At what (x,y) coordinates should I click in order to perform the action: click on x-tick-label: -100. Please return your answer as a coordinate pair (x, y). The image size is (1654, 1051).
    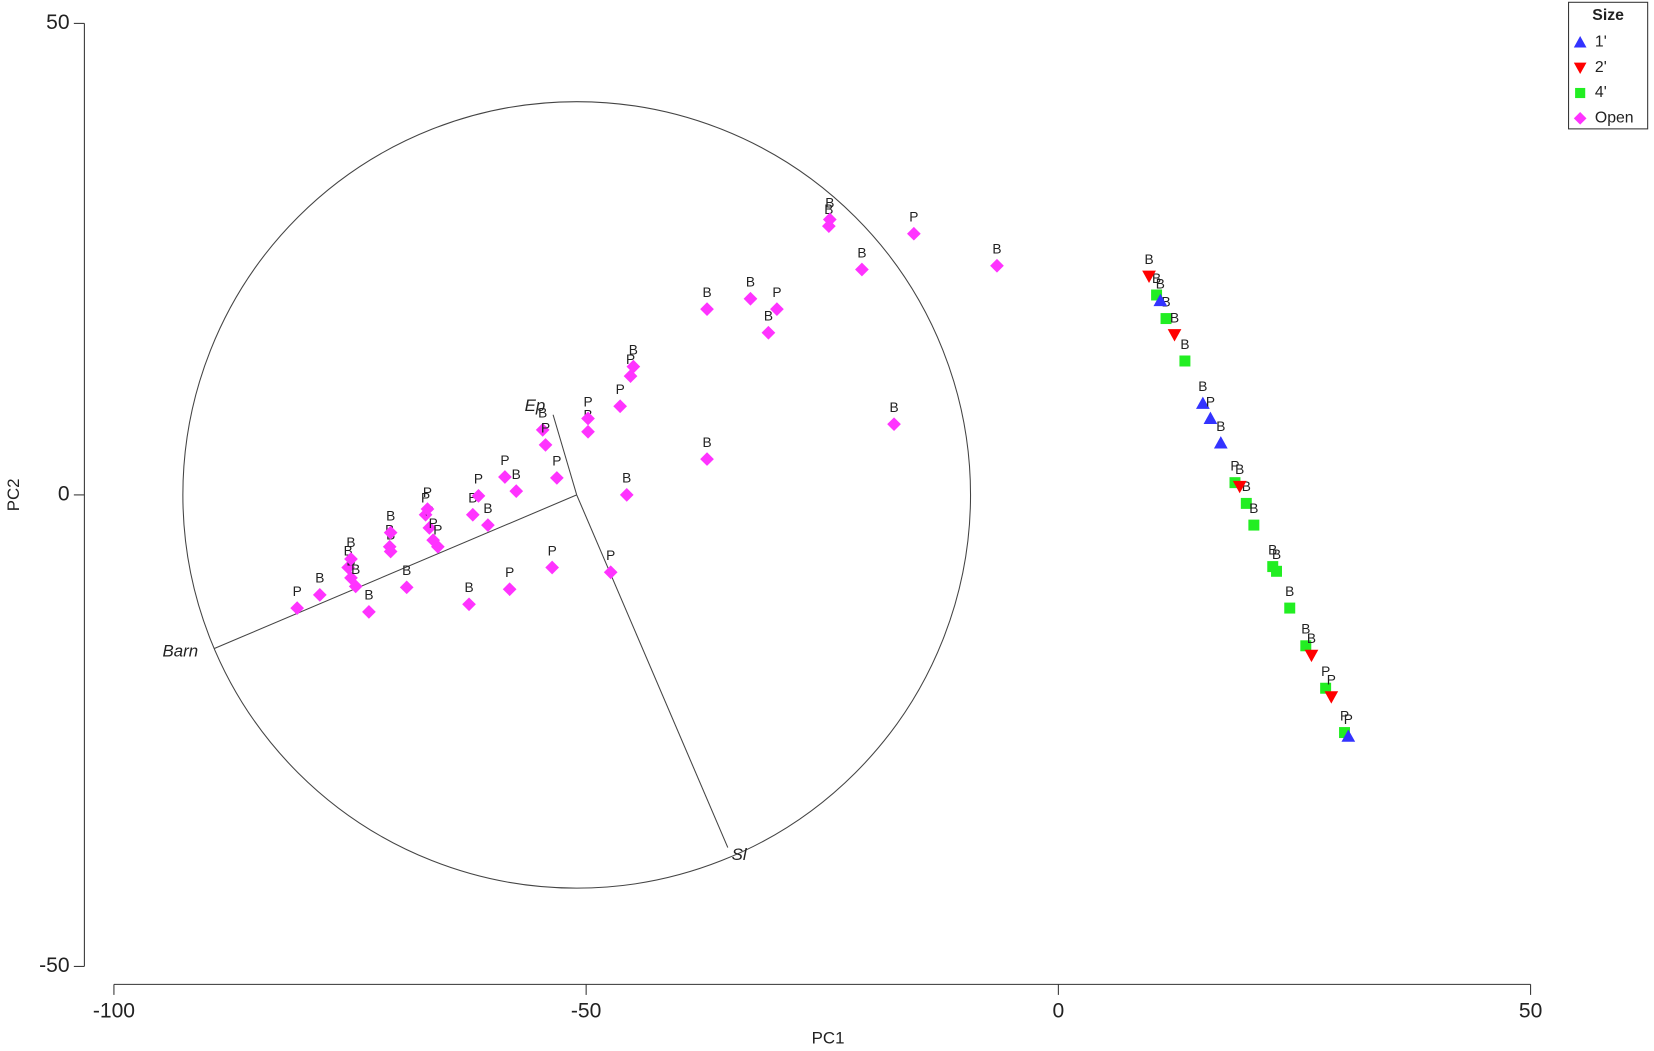
    Looking at the image, I should click on (114, 1010).